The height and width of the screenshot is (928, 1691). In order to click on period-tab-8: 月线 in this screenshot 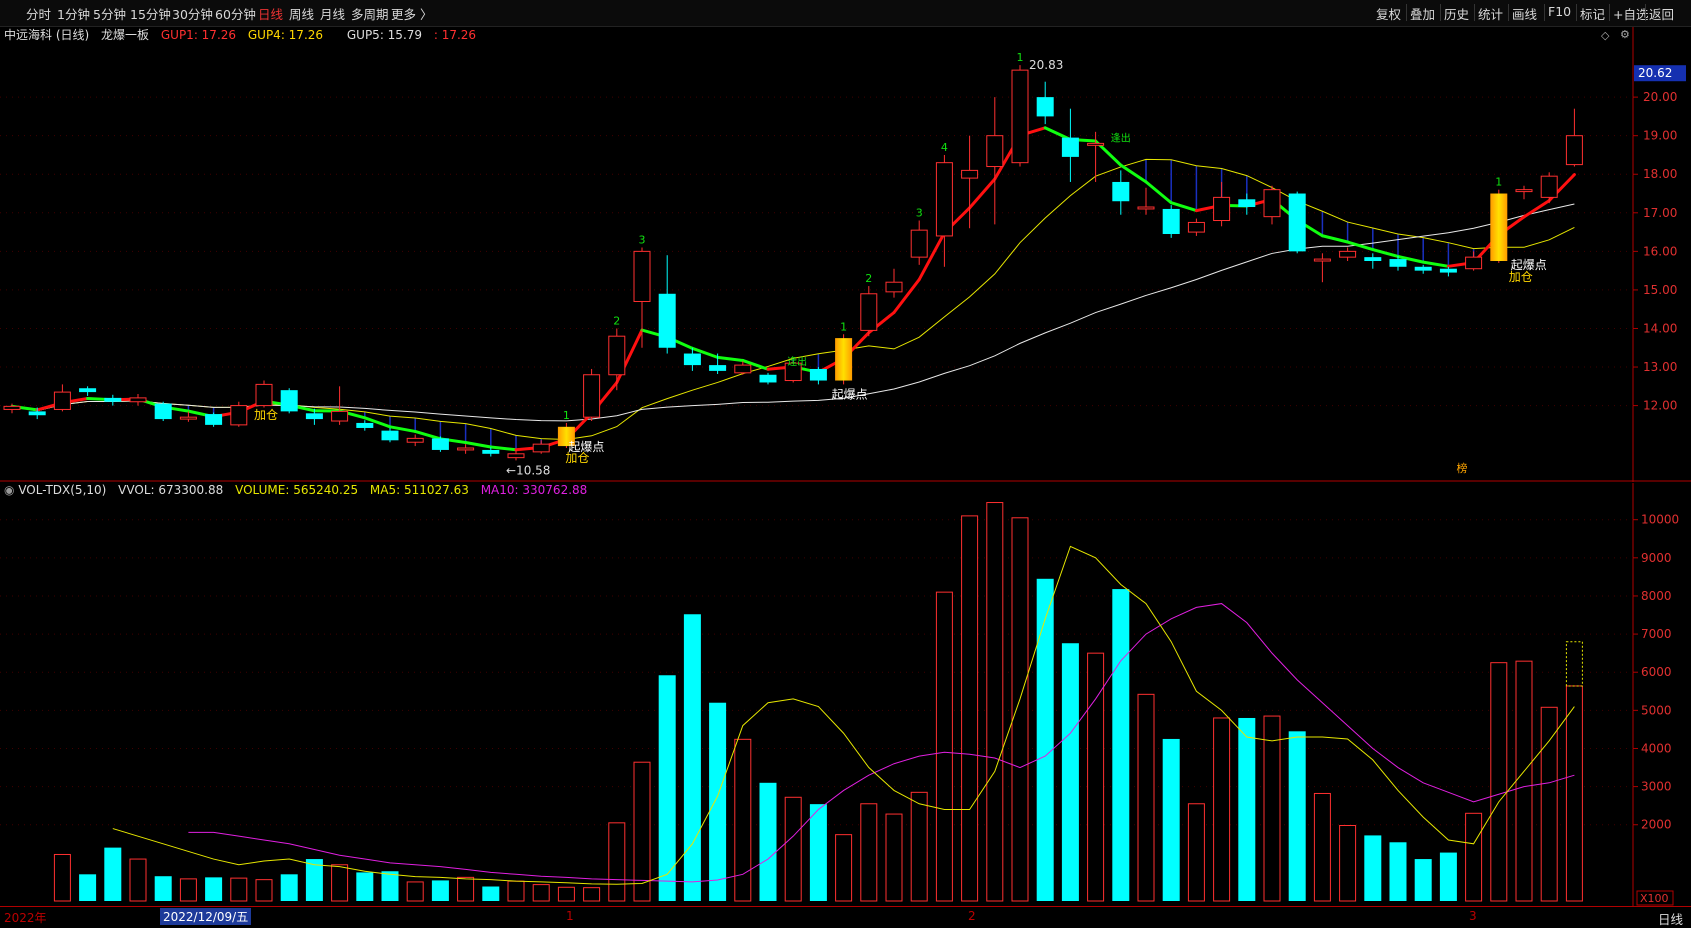, I will do `click(332, 13)`.